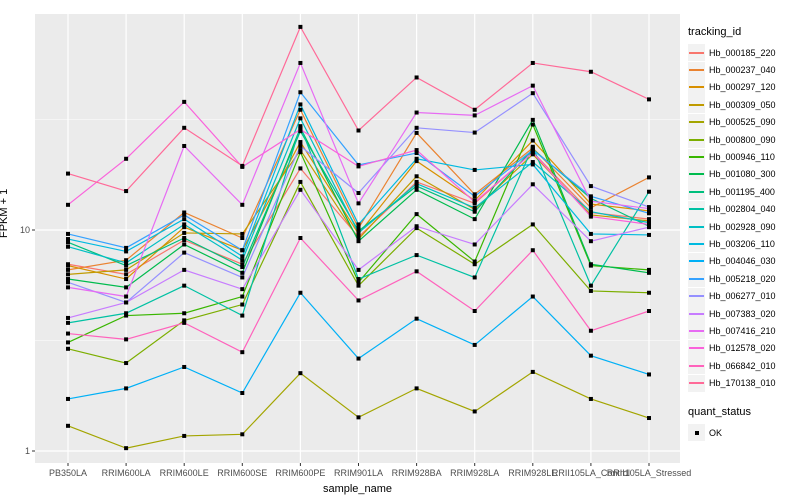  What do you see at coordinates (742, 330) in the screenshot?
I see `legend-entry-label: Hb_007416_210` at bounding box center [742, 330].